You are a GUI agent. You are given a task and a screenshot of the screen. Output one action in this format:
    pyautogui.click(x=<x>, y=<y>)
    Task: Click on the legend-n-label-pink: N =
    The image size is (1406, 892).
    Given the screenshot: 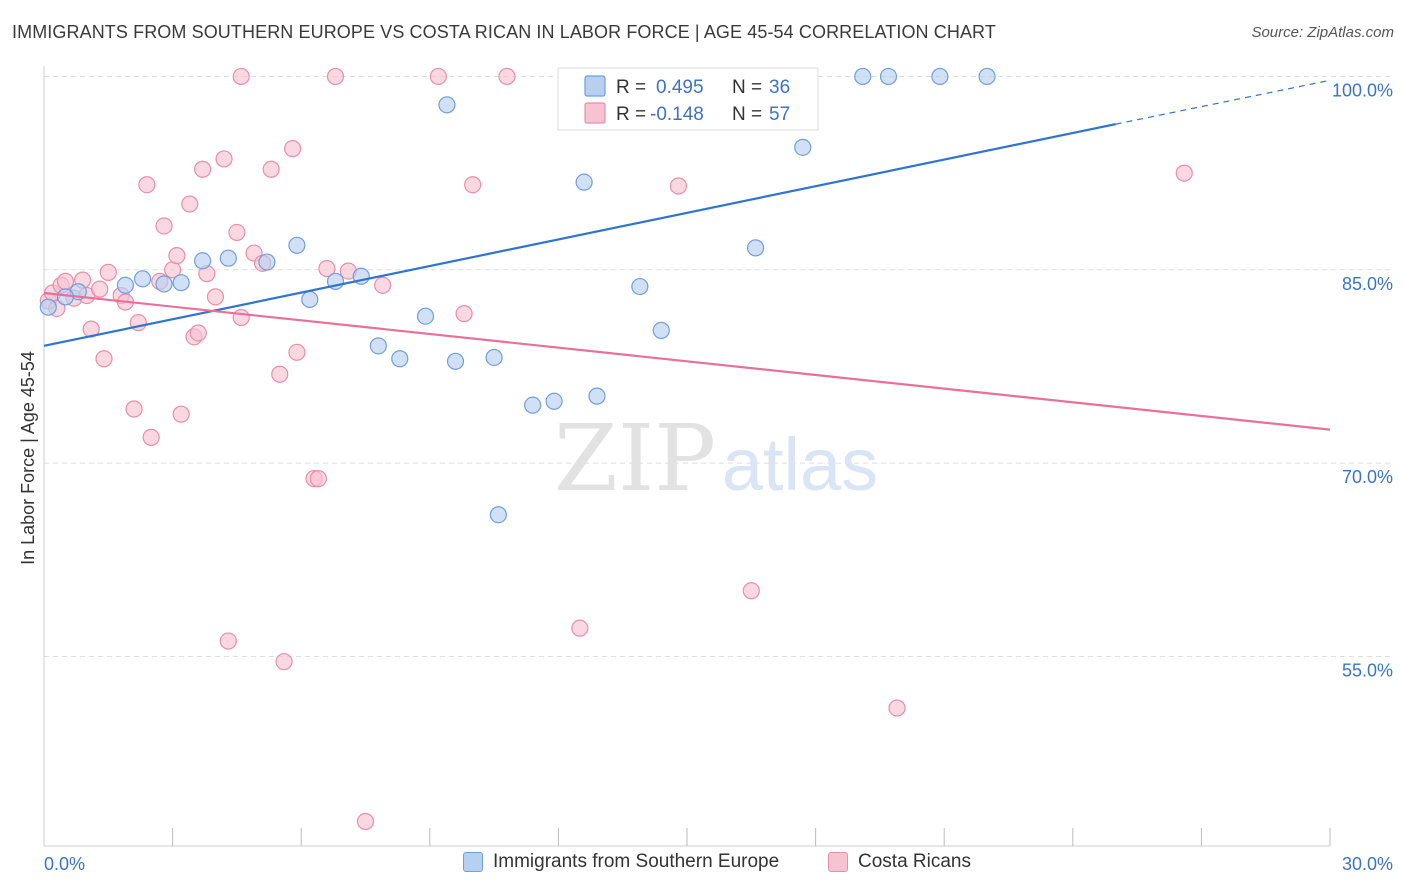 What is the action you would take?
    pyautogui.click(x=747, y=114)
    